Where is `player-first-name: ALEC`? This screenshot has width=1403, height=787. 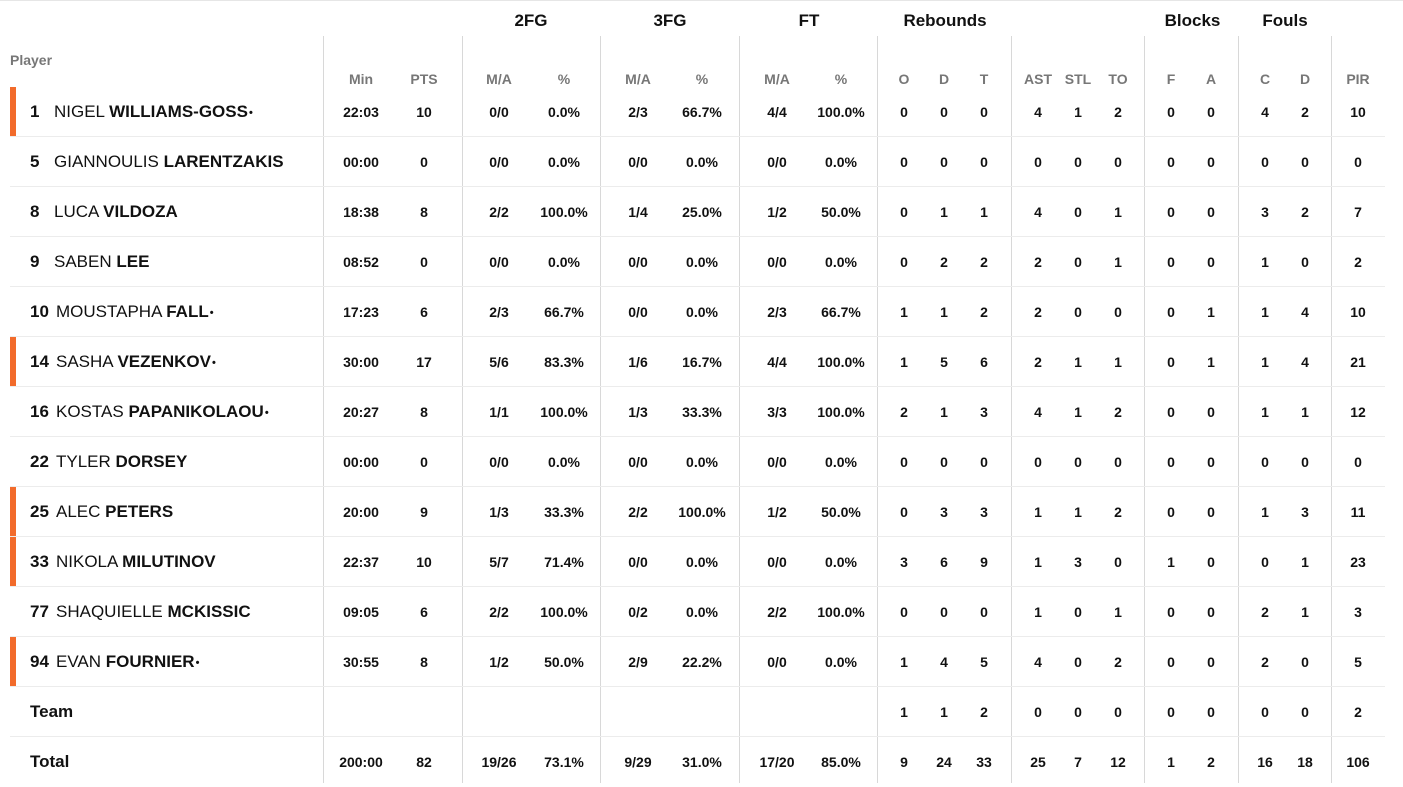 player-first-name: ALEC is located at coordinates (78, 511).